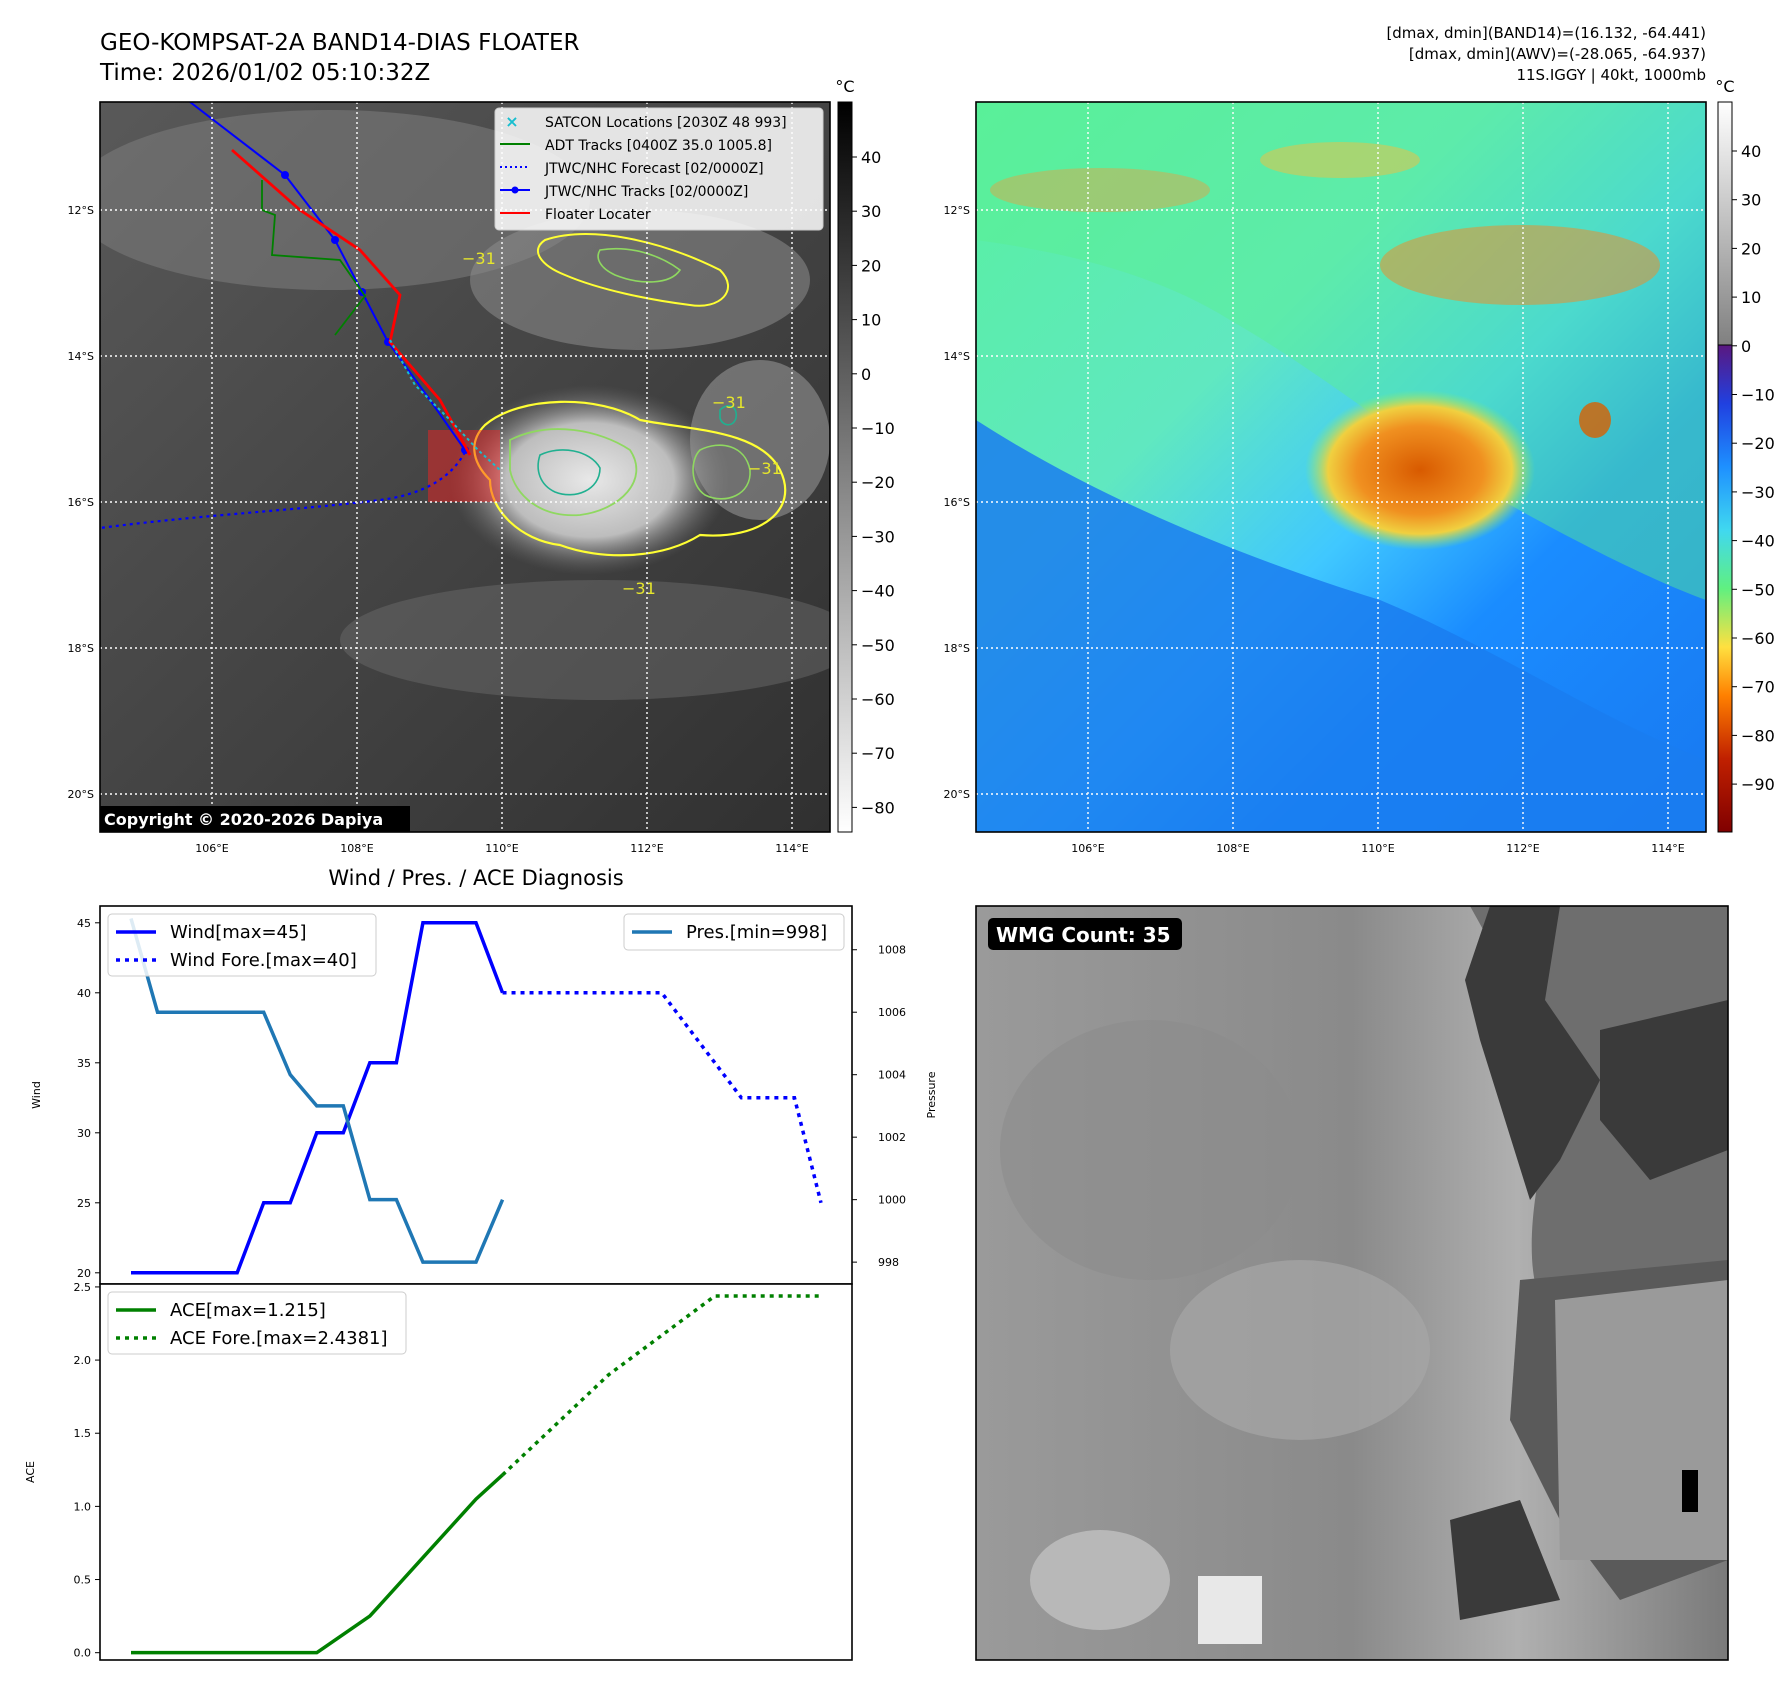  I want to click on legend-label-pressure: Pres.[min=998], so click(756, 932).